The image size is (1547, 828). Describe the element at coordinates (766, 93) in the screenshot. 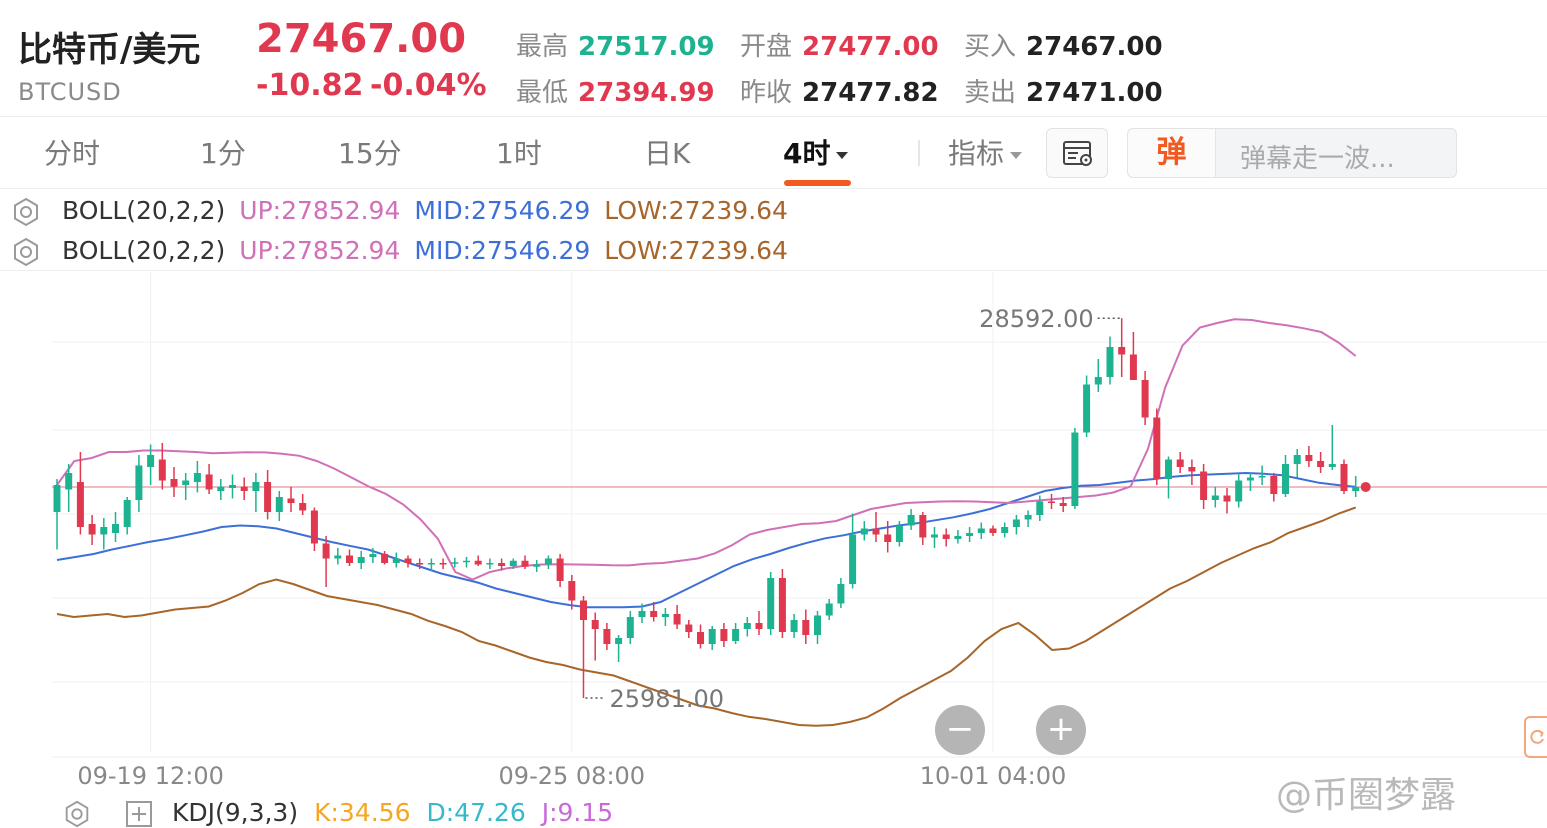

I see `stat-label: 昨收` at that location.